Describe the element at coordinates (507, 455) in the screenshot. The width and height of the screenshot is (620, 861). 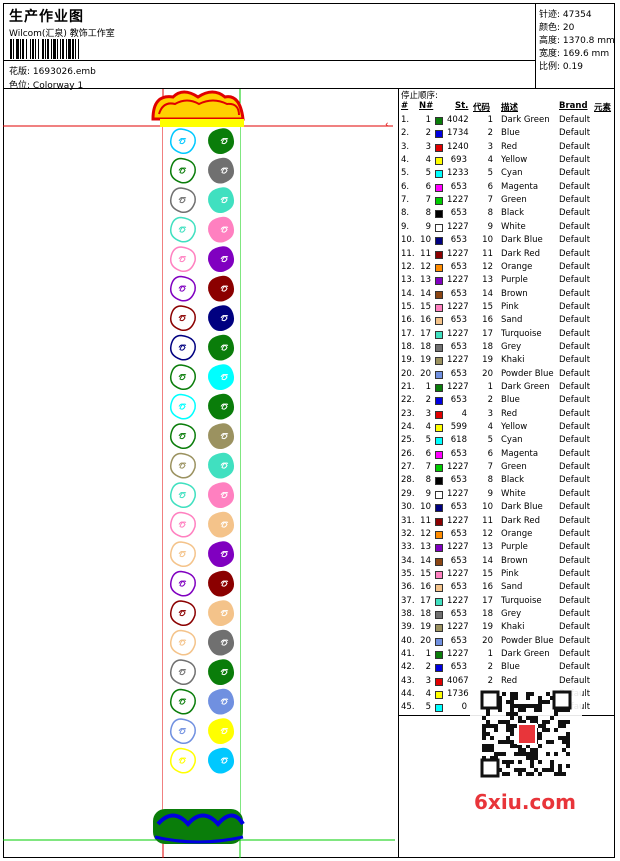
I see `sequence-row: 26. 6 653 6 Magenta Default` at that location.